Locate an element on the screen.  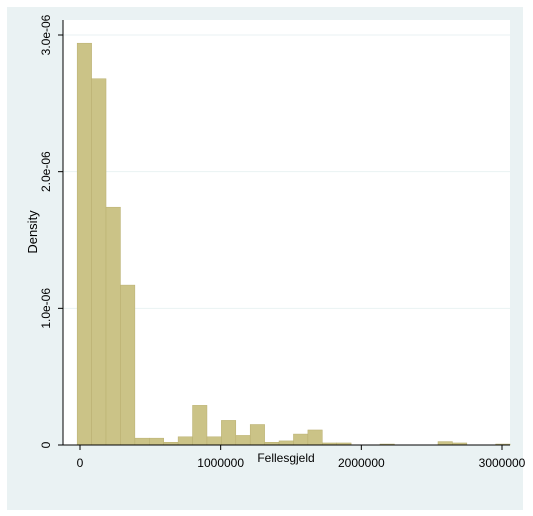
y-axis-label: Density is located at coordinates (32, 232).